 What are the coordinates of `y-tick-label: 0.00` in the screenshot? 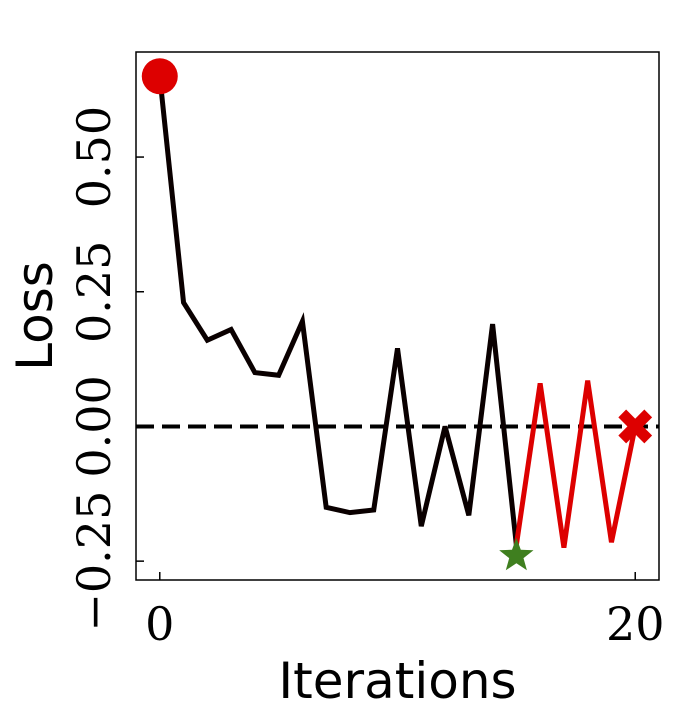 It's located at (94, 426).